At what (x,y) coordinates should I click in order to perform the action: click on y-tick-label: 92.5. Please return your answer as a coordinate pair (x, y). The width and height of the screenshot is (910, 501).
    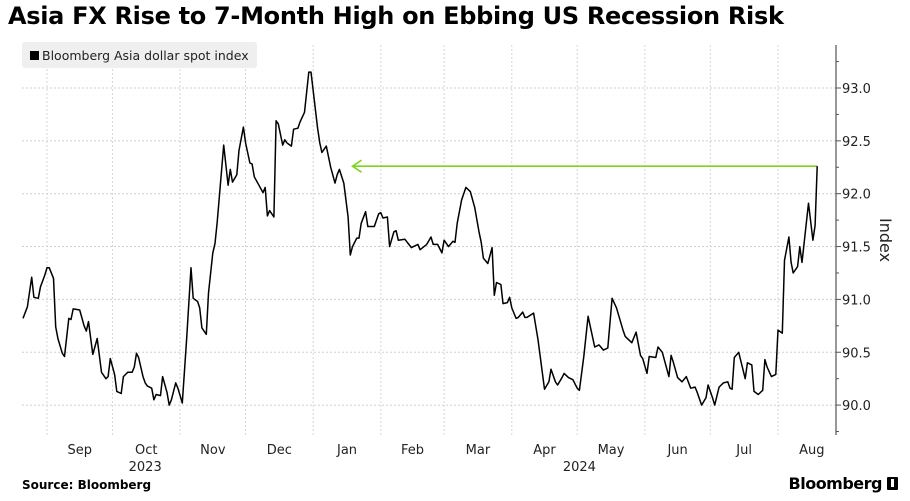
    Looking at the image, I should click on (856, 142).